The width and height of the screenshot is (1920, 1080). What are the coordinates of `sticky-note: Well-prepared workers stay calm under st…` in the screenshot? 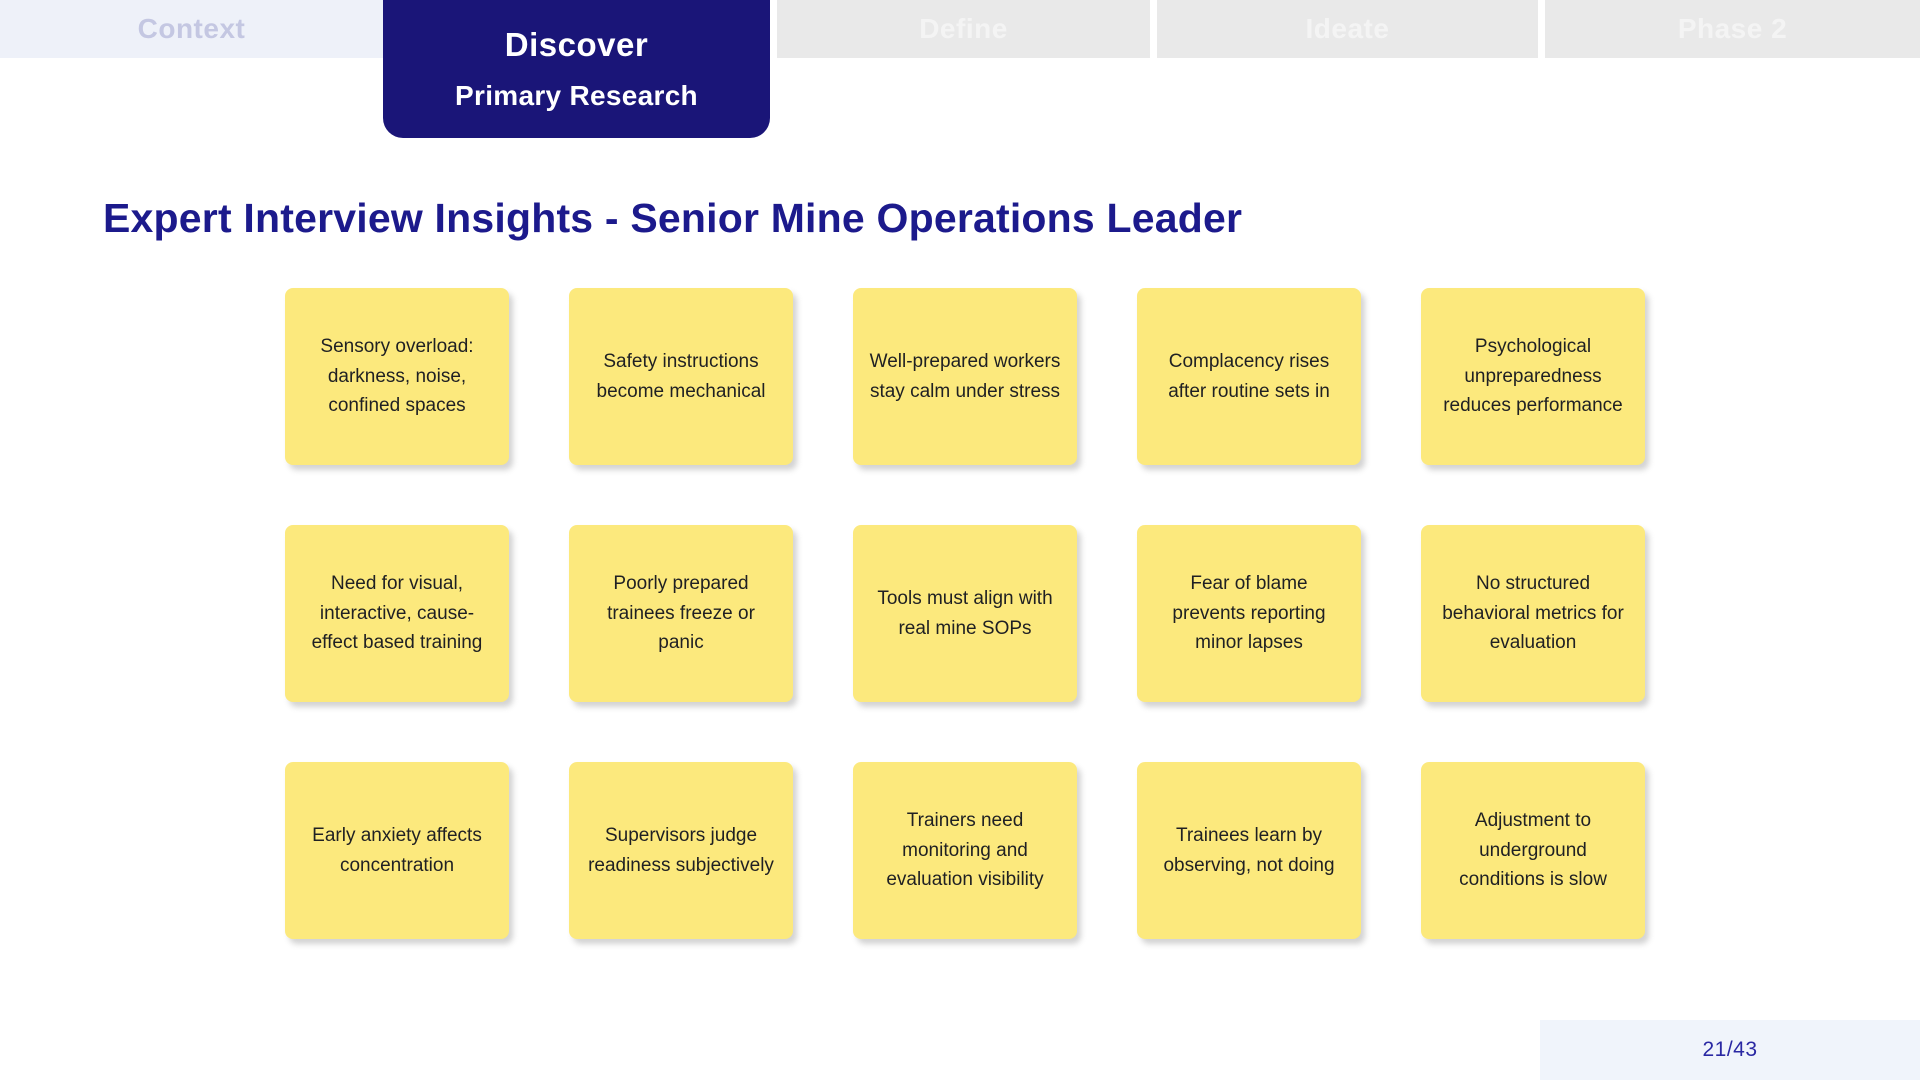 It's located at (965, 376).